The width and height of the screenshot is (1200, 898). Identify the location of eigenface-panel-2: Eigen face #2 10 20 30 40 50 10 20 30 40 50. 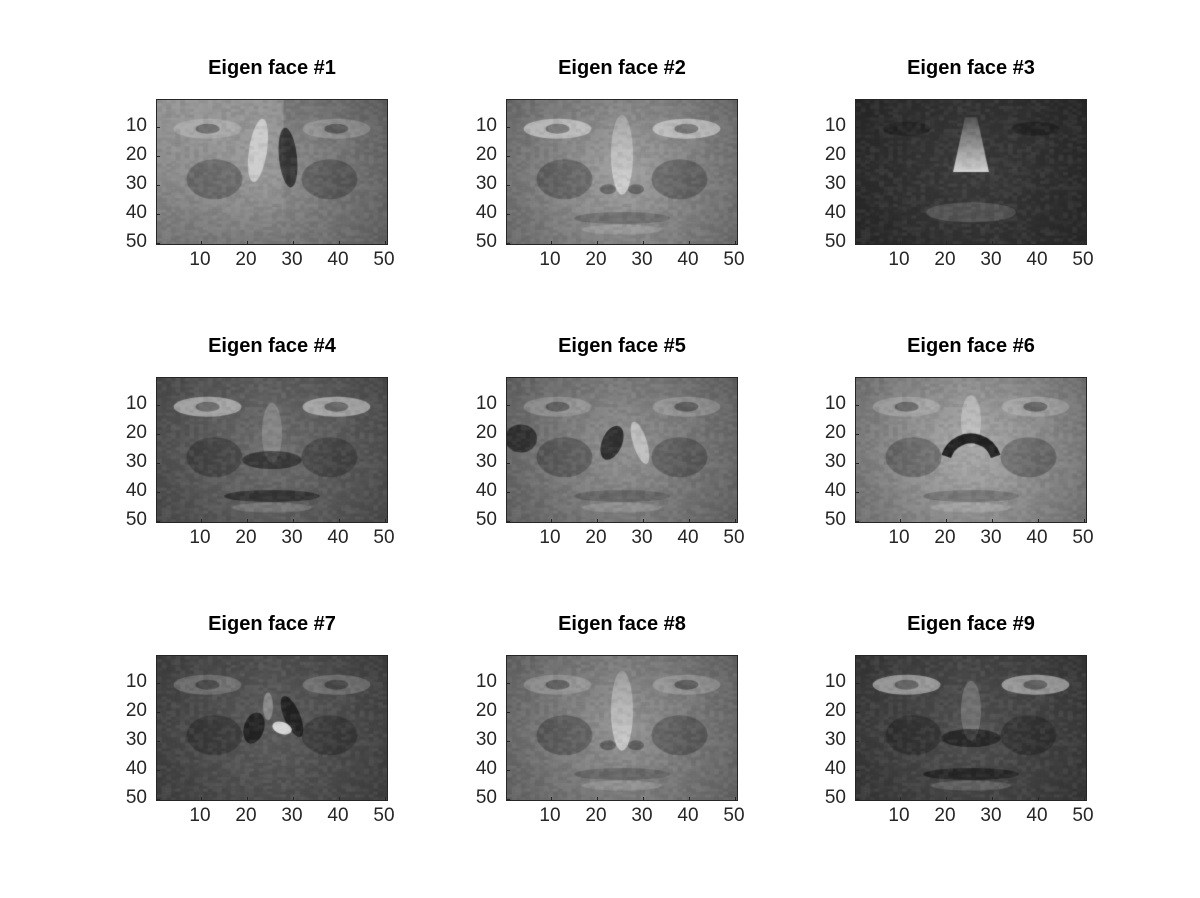
(610, 163).